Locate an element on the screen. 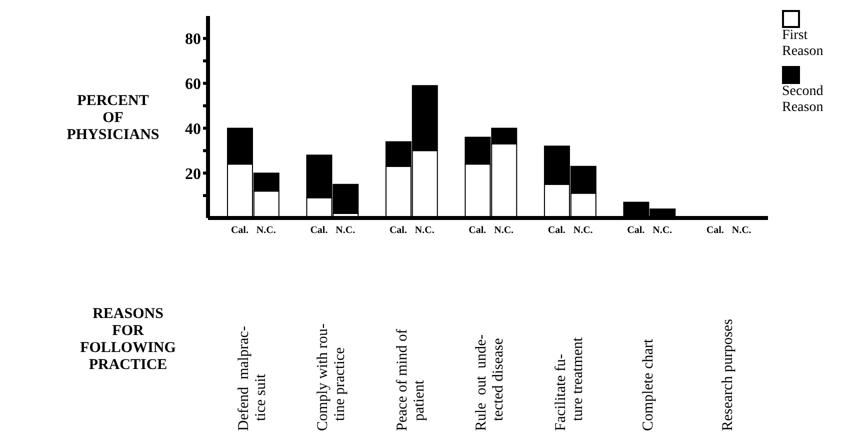 Image resolution: width=846 pixels, height=443 pixels. legend-label: Second Reason is located at coordinates (803, 100).